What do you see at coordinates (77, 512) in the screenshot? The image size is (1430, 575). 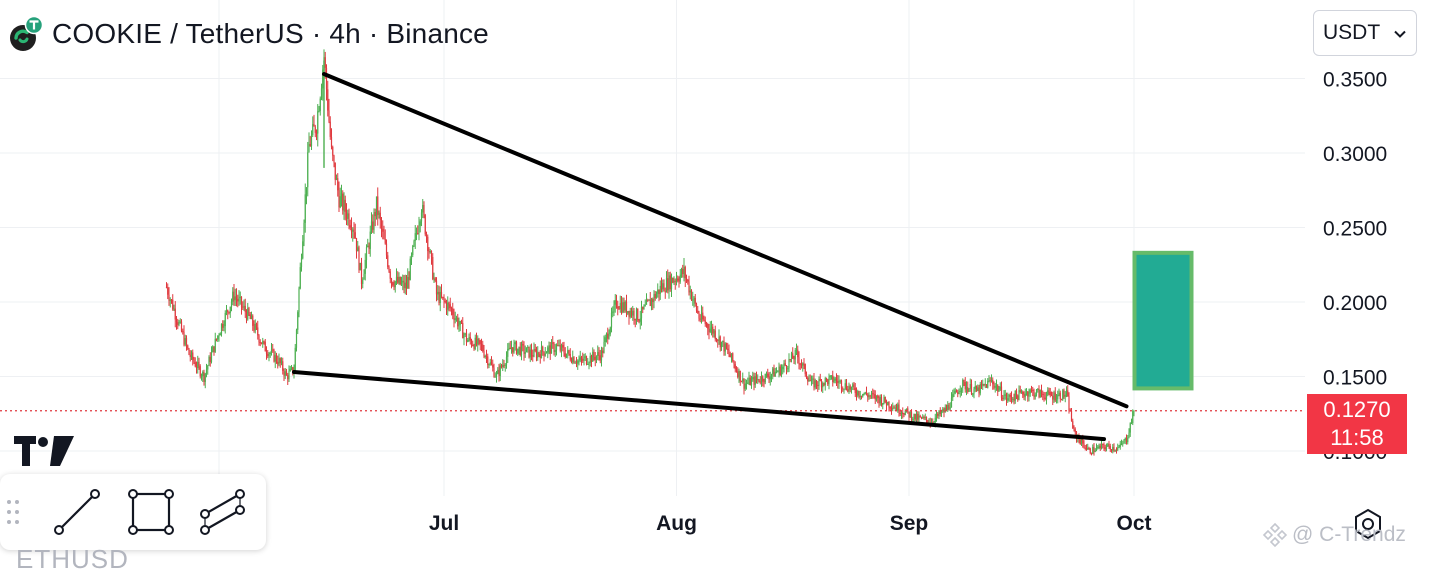 I see `trend-line-icon` at bounding box center [77, 512].